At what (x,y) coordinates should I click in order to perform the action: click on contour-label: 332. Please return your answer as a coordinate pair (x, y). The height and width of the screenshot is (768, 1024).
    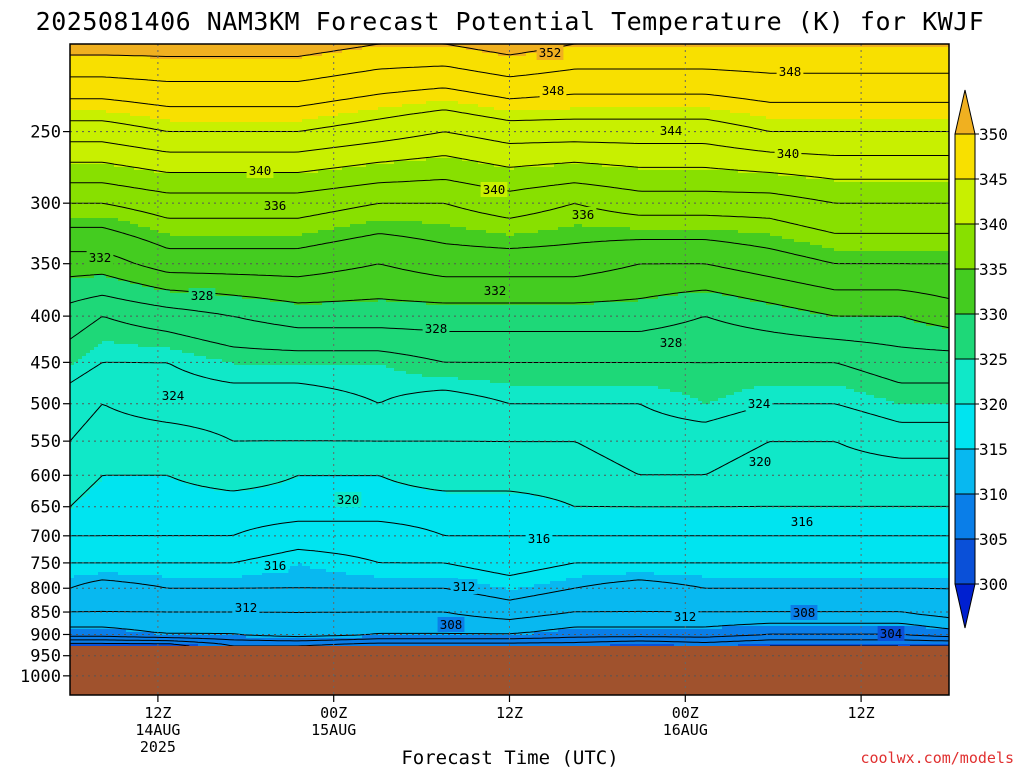
    Looking at the image, I should click on (495, 290).